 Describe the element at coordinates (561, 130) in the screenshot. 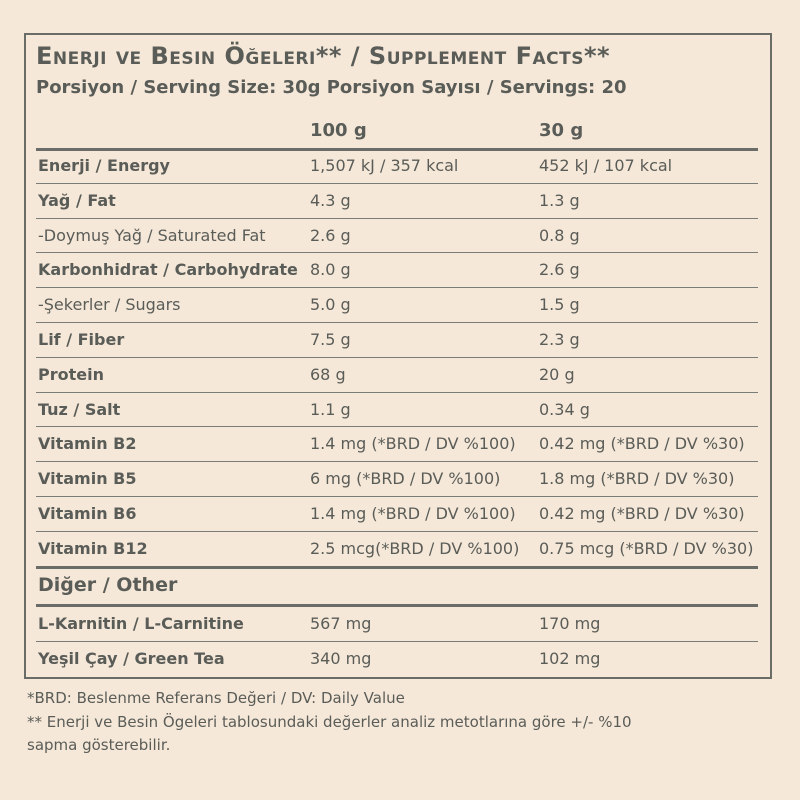

I see `column-header-30g: 30 g` at that location.